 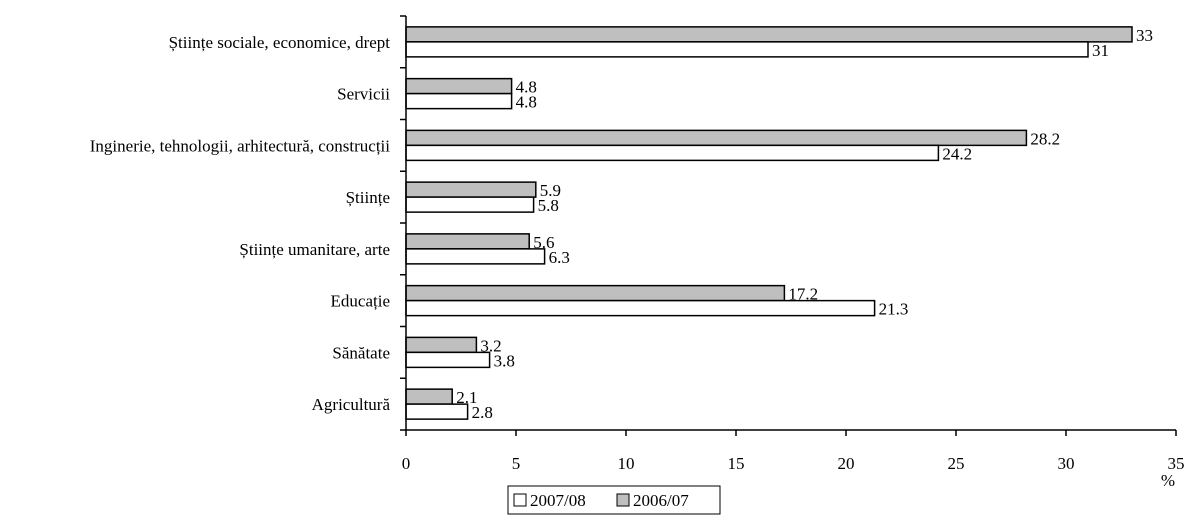 I want to click on category-label: Servicii, so click(x=363, y=94).